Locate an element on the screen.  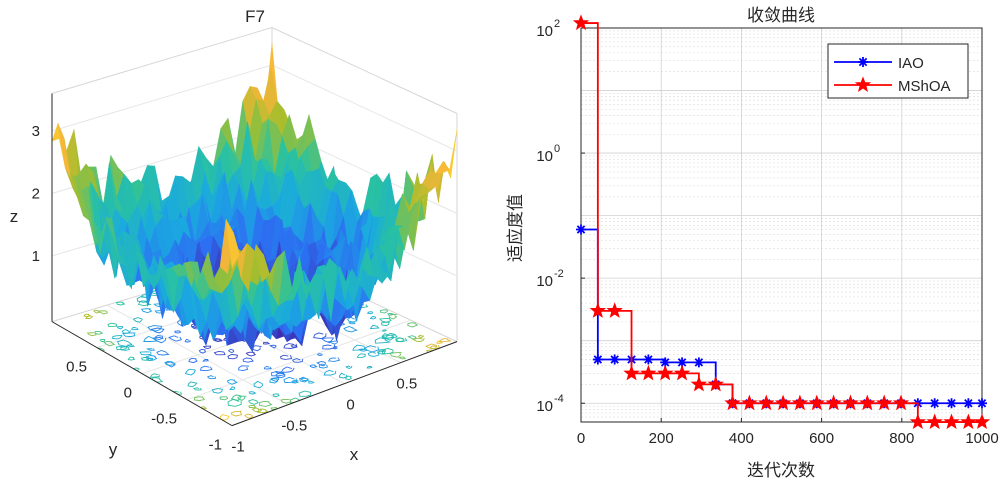
x-tick-label: -1 is located at coordinates (237, 447).